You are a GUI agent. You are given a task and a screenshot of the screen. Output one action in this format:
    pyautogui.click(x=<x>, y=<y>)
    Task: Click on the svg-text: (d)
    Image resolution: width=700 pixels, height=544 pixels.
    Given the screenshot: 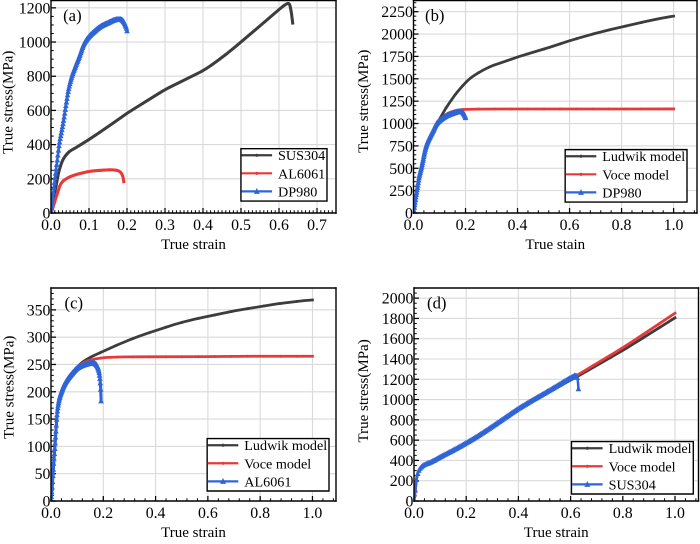 What is the action you would take?
    pyautogui.click(x=436, y=303)
    